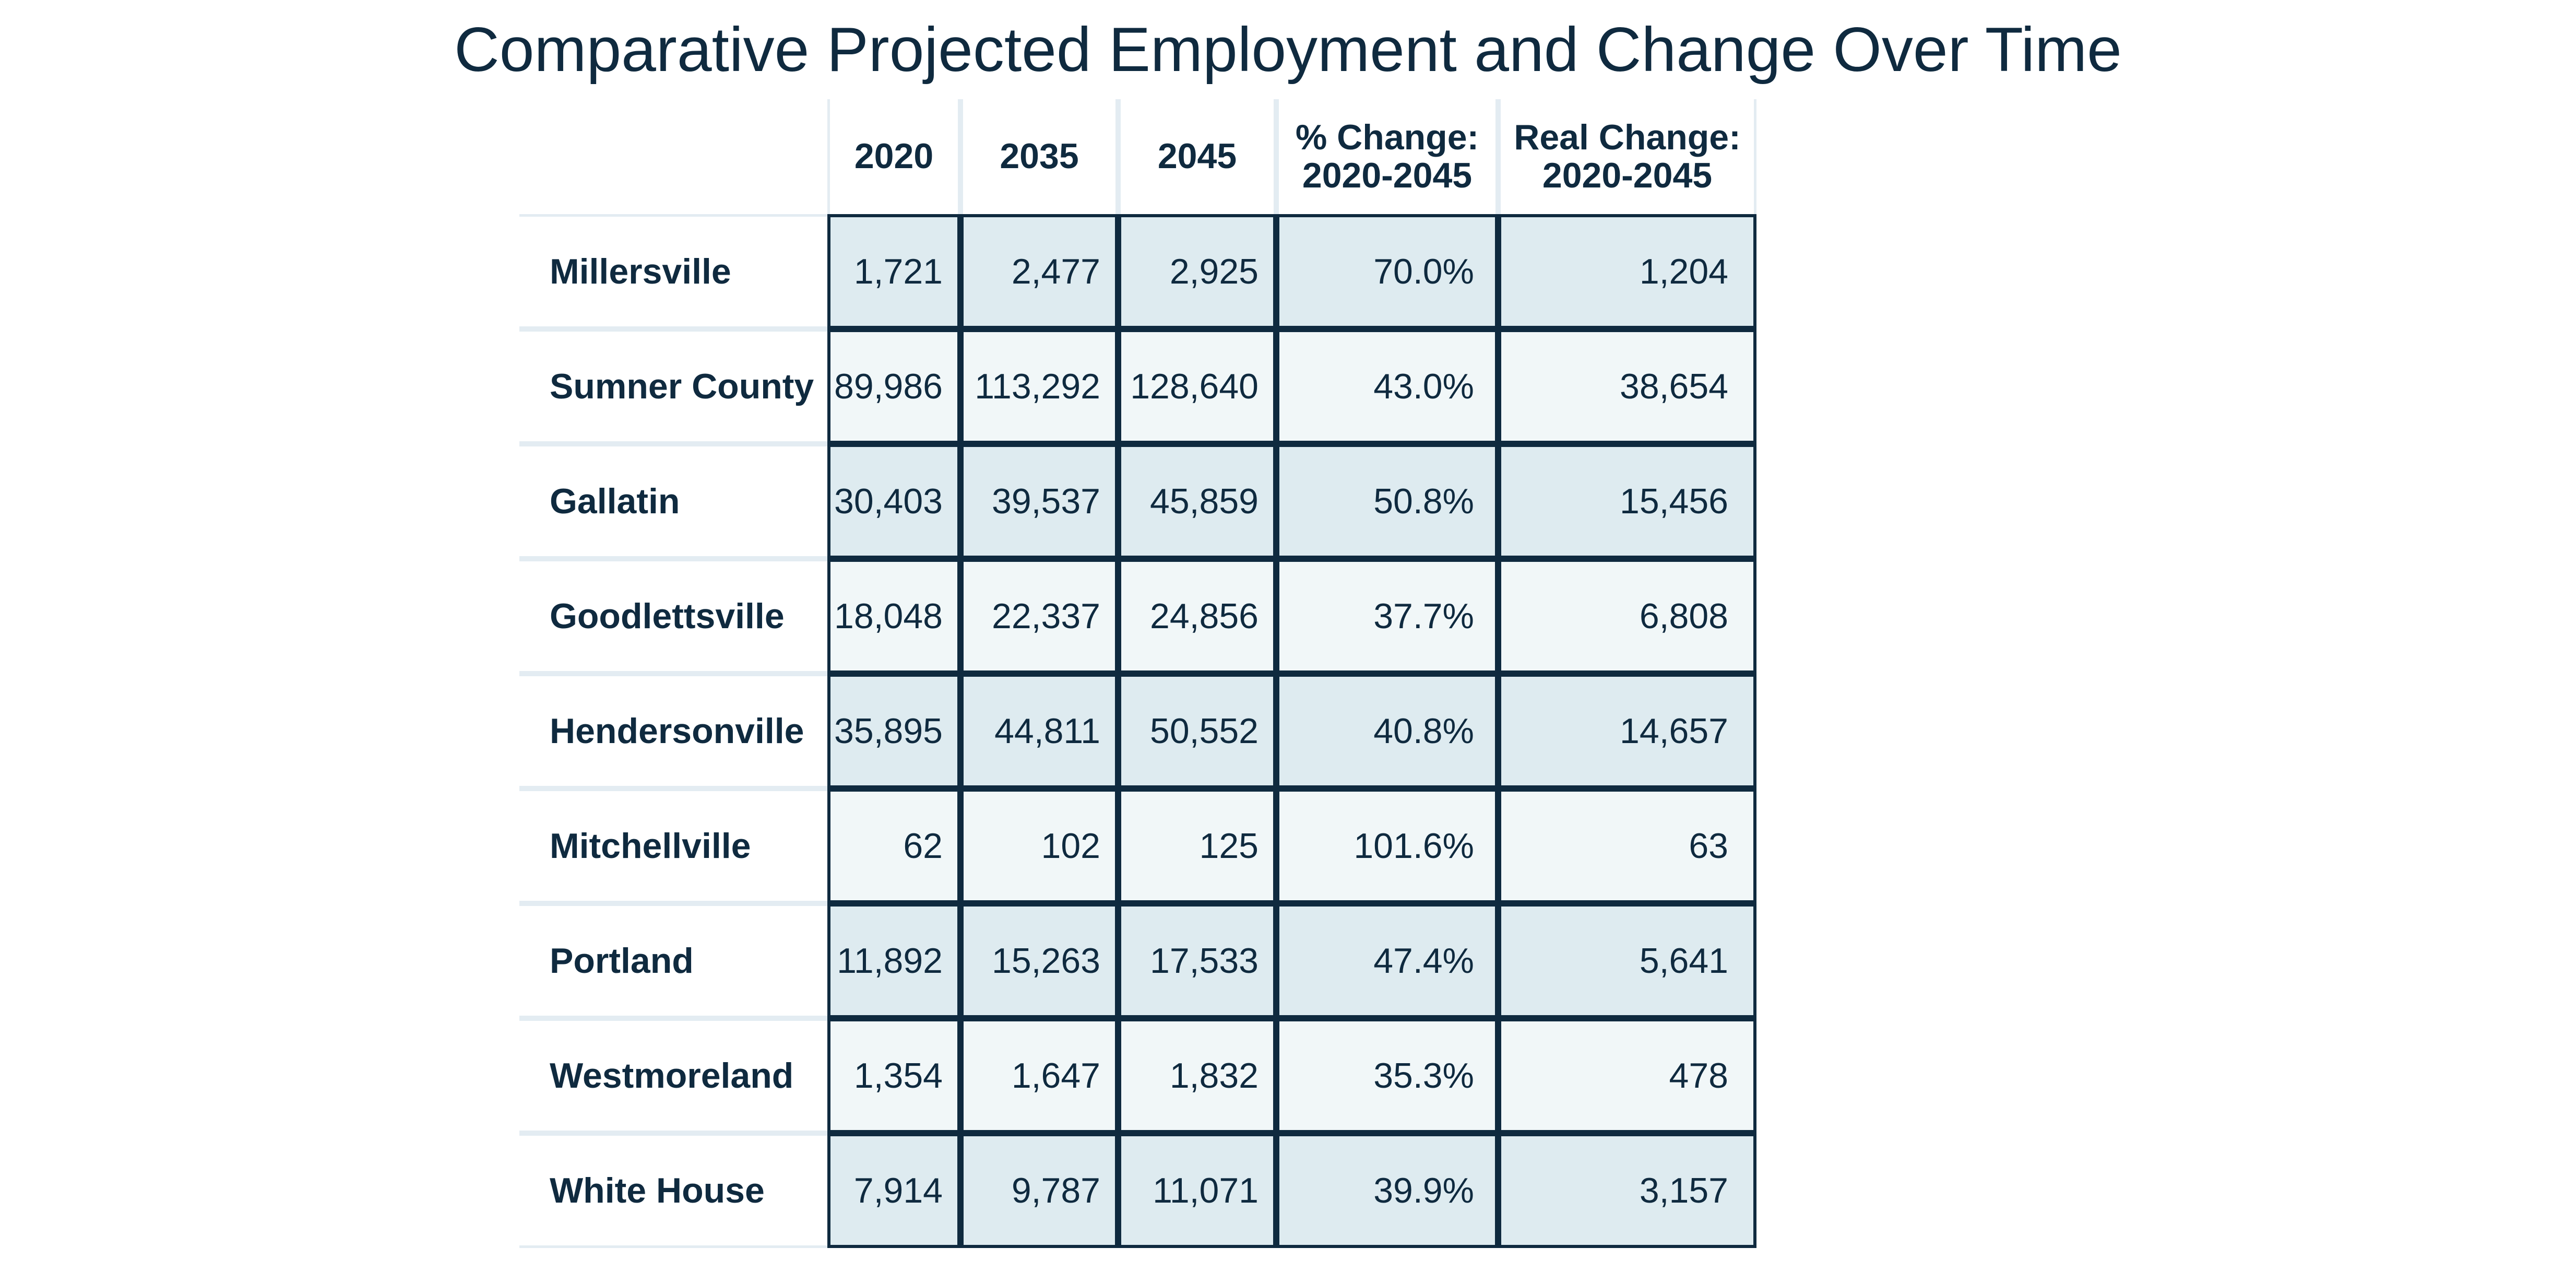  I want to click on table-cell: 38,654, so click(1627, 386).